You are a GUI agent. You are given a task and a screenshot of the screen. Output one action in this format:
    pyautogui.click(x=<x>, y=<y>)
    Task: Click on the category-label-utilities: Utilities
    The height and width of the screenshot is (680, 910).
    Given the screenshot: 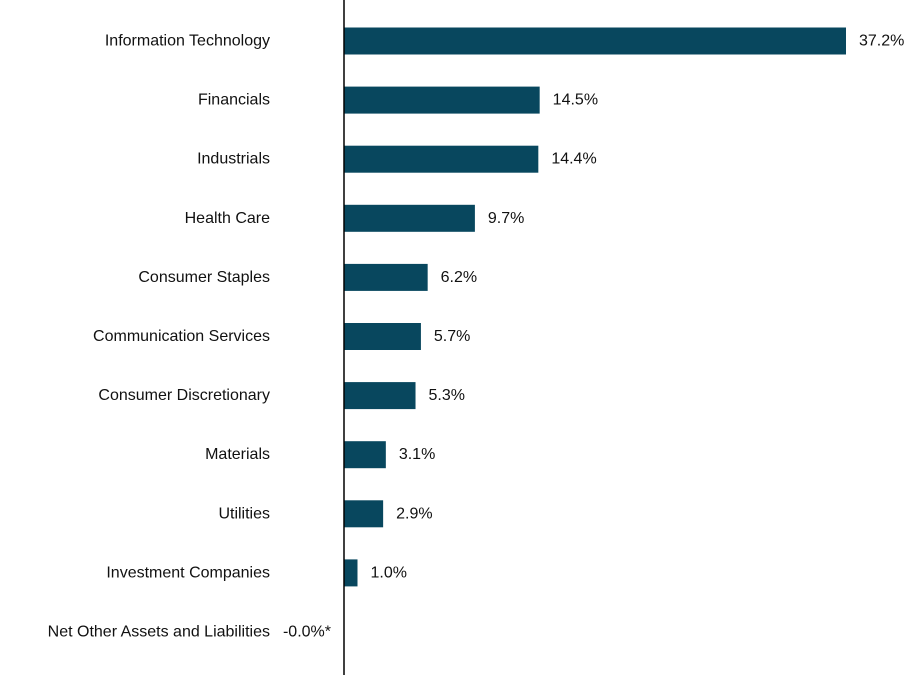 What is the action you would take?
    pyautogui.click(x=244, y=513)
    